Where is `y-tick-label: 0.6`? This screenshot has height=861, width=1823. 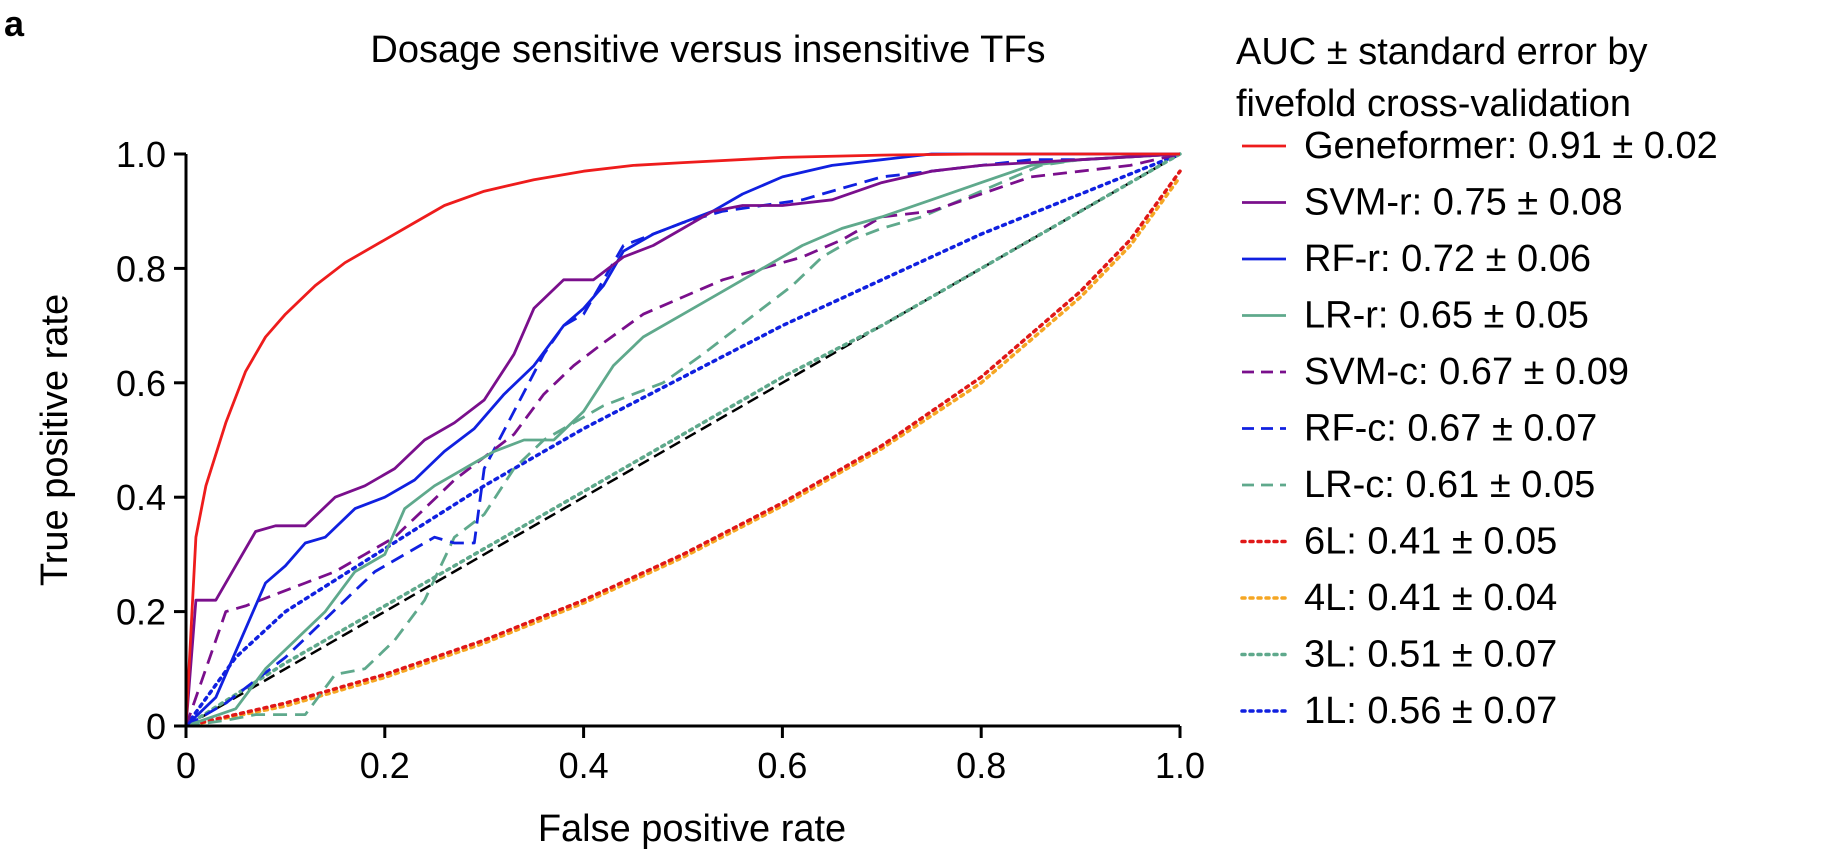 y-tick-label: 0.6 is located at coordinates (141, 383).